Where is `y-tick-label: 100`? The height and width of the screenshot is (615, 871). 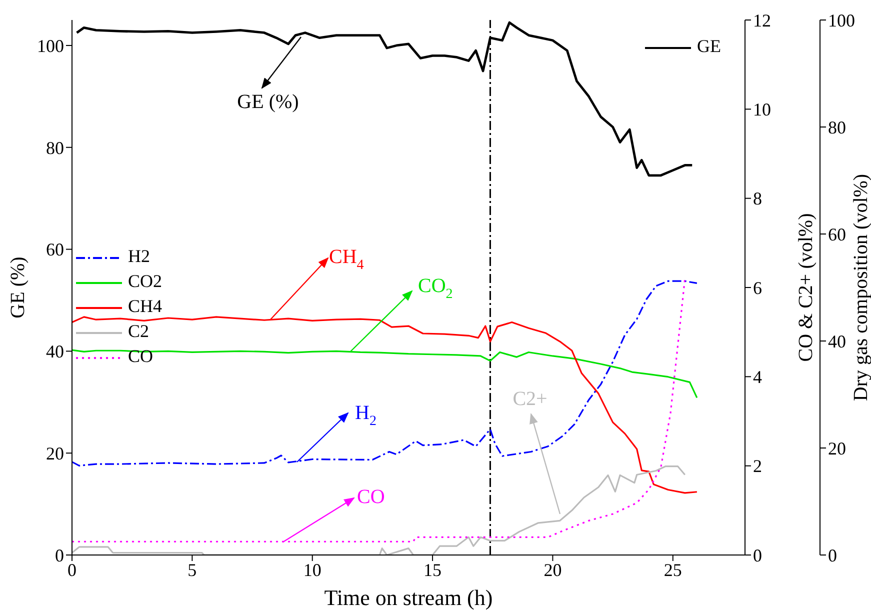 y-tick-label: 100 is located at coordinates (50, 46).